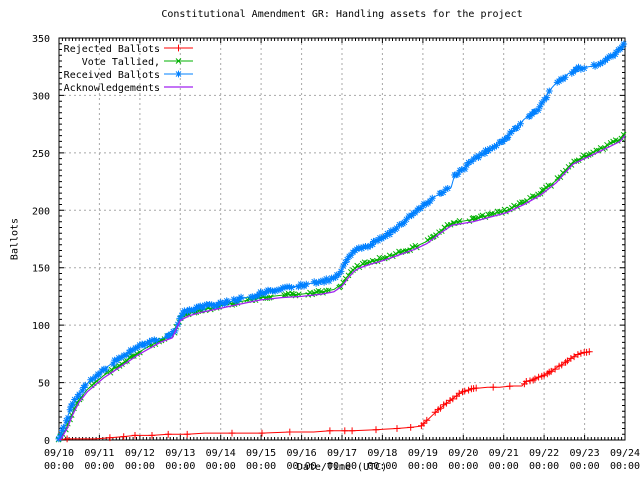 This screenshot has width=640, height=480. Describe the element at coordinates (382, 453) in the screenshot. I see `x-tick-date: 09/18` at that location.